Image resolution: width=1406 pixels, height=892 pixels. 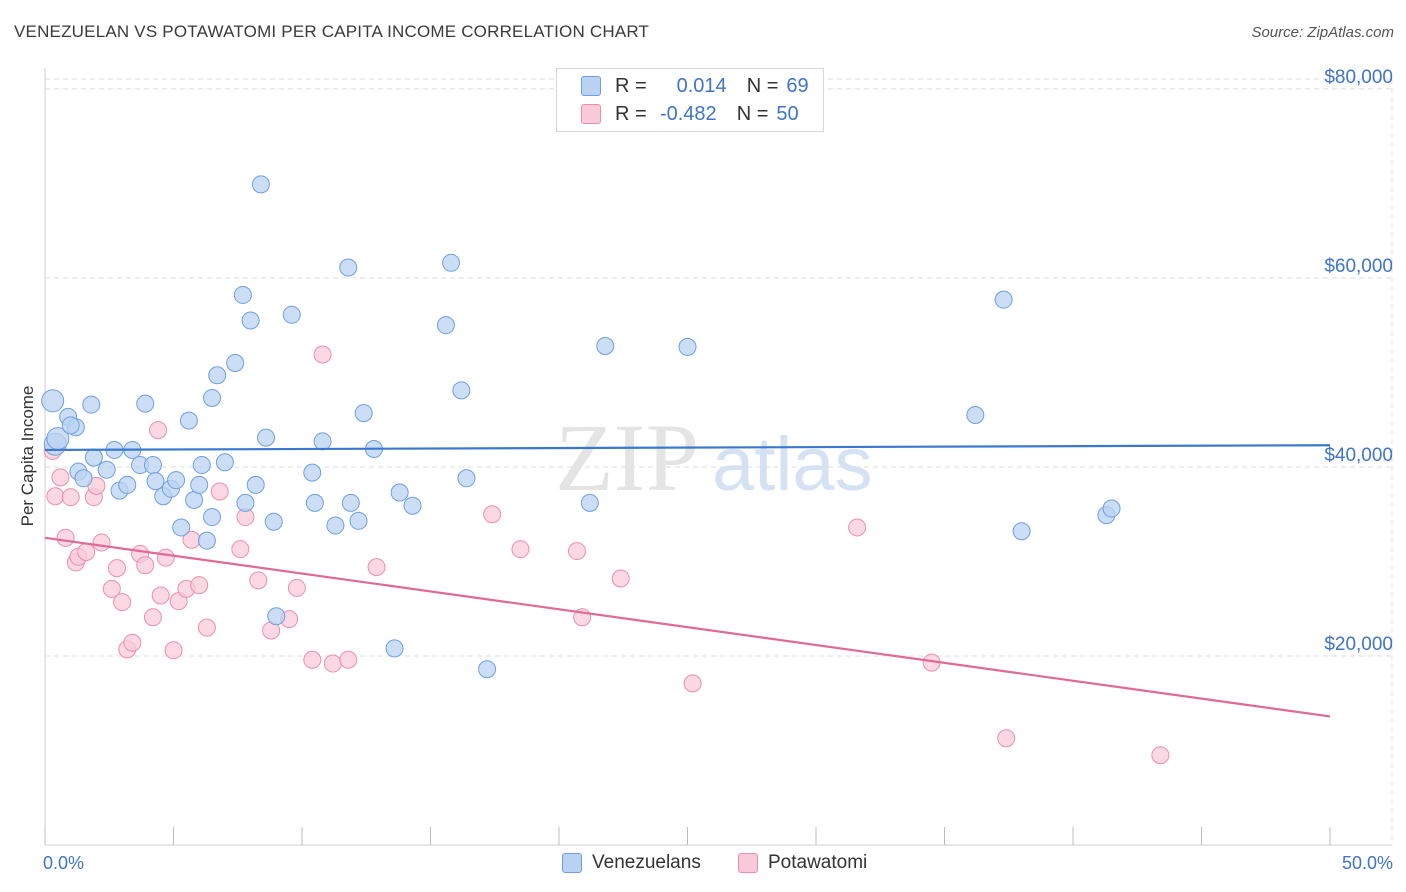 What do you see at coordinates (802, 863) in the screenshot?
I see `legend-item-potawatomi: Potawatomi` at bounding box center [802, 863].